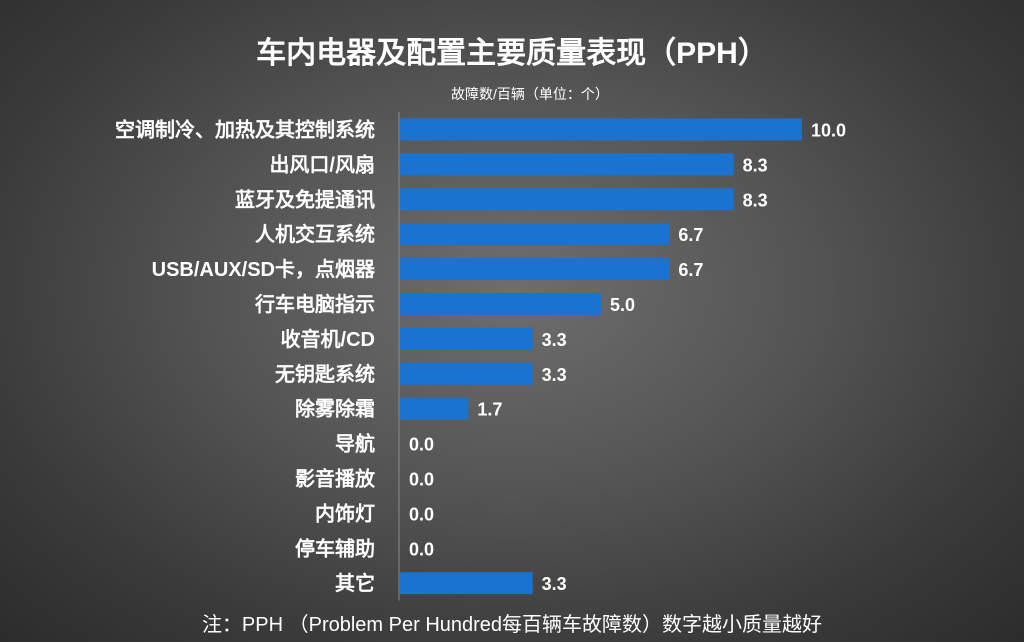  What do you see at coordinates (355, 444) in the screenshot?
I see `category-label: 导航` at bounding box center [355, 444].